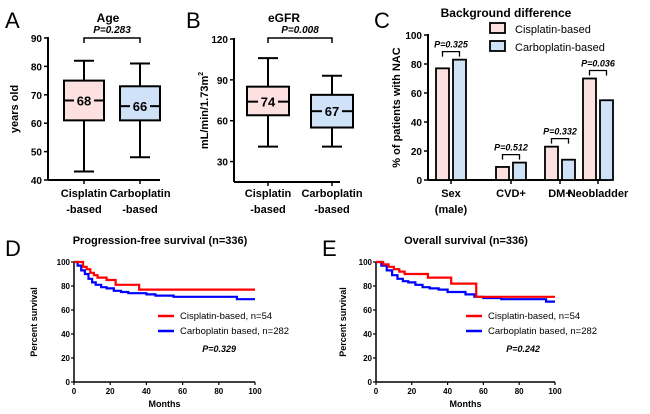 This screenshot has width=650, height=414. I want to click on y-axis-label: years old, so click(15, 109).